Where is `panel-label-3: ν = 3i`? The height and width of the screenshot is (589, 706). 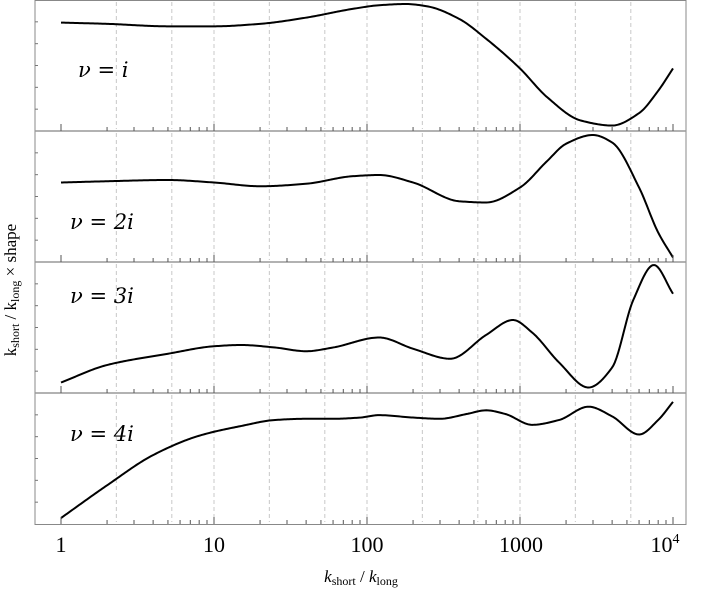 panel-label-3: ν = 3i is located at coordinates (102, 296).